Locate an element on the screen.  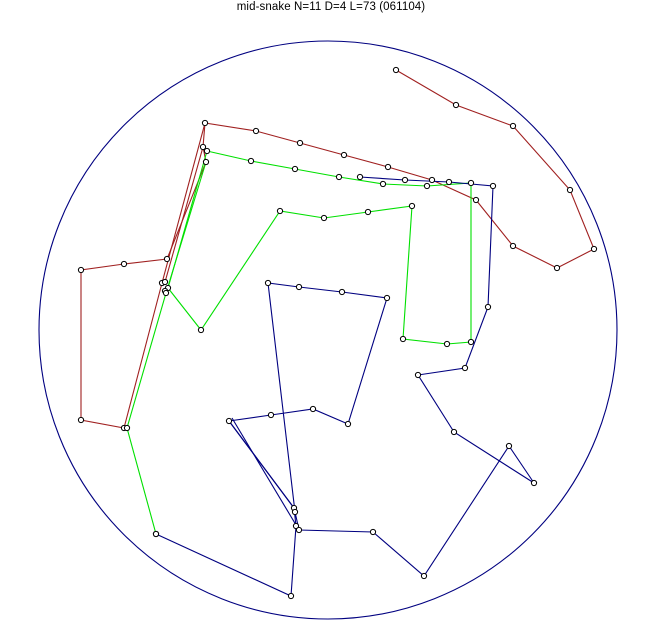
plot-title: mid-snake N=11 D=4 L=73 (061104) is located at coordinates (331, 7).